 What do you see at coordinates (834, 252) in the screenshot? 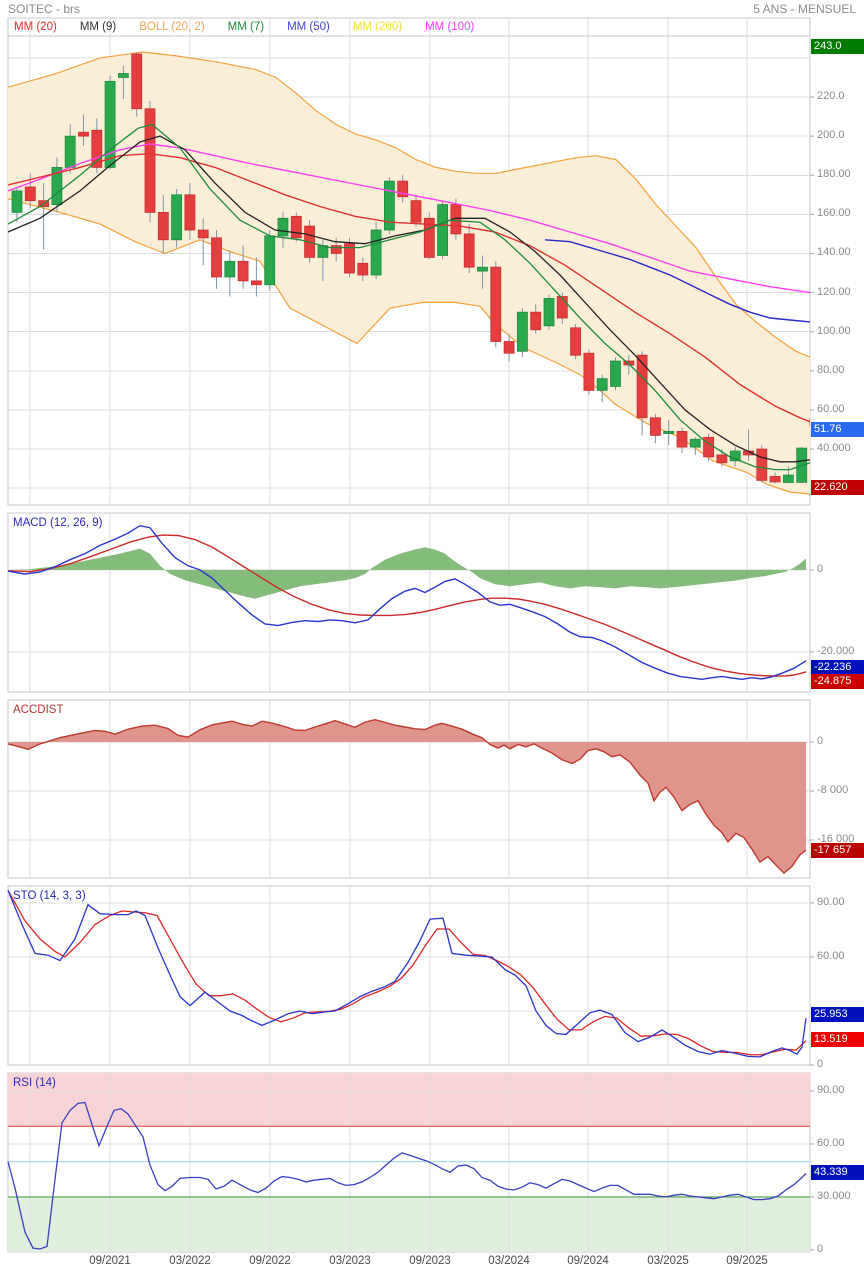
I see `axis-tick-label: 140.00` at bounding box center [834, 252].